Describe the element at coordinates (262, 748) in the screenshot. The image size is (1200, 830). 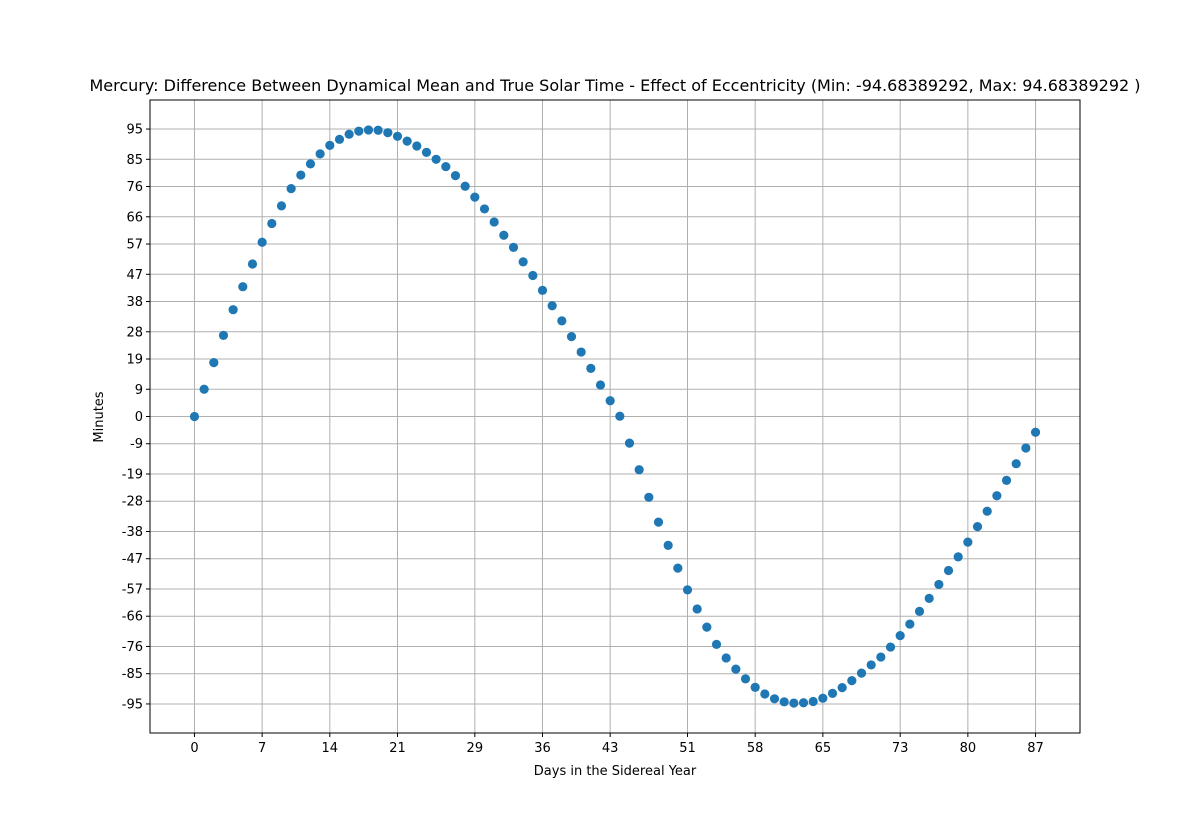
I see `x-tick-label: 7` at that location.